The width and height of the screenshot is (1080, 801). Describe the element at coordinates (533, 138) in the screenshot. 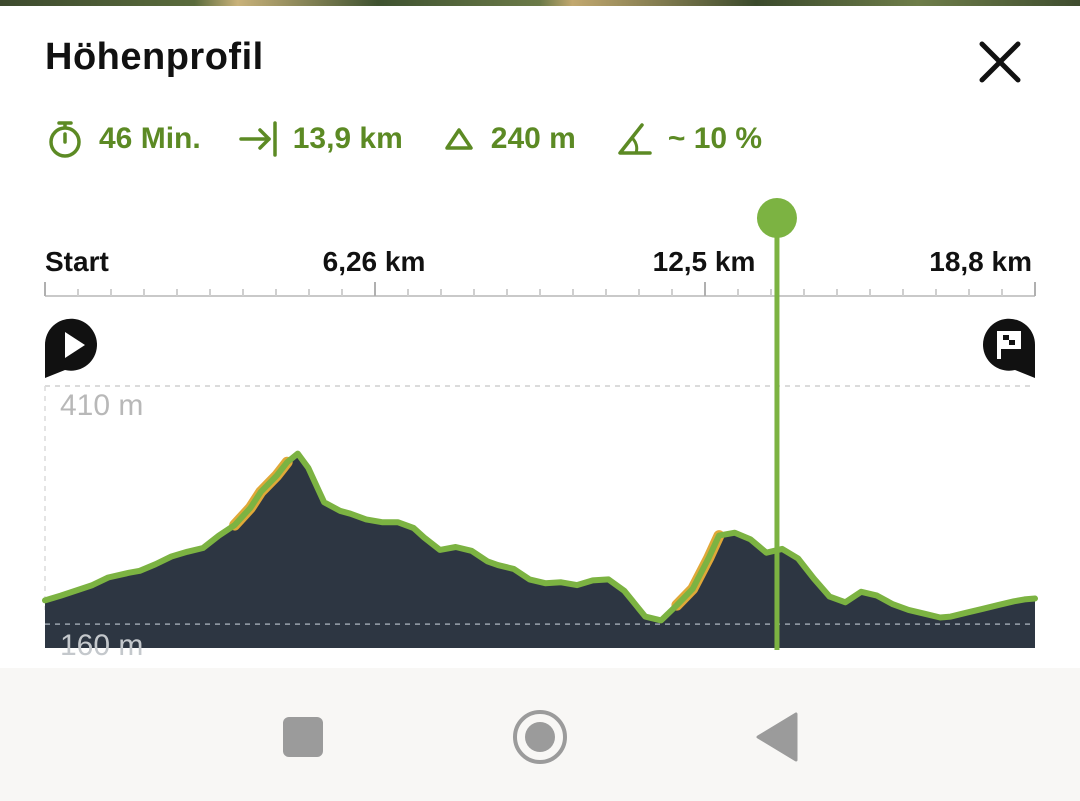

I see `stat-ascent-value: 240 m` at that location.